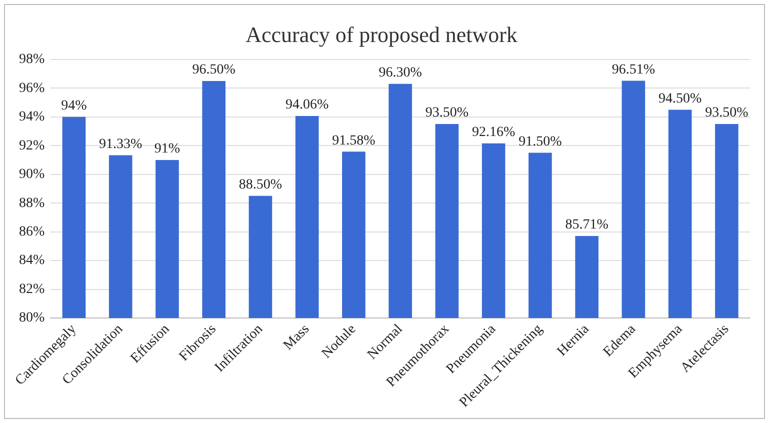 The image size is (769, 423). Describe the element at coordinates (167, 149) in the screenshot. I see `data-label: 91%` at that location.